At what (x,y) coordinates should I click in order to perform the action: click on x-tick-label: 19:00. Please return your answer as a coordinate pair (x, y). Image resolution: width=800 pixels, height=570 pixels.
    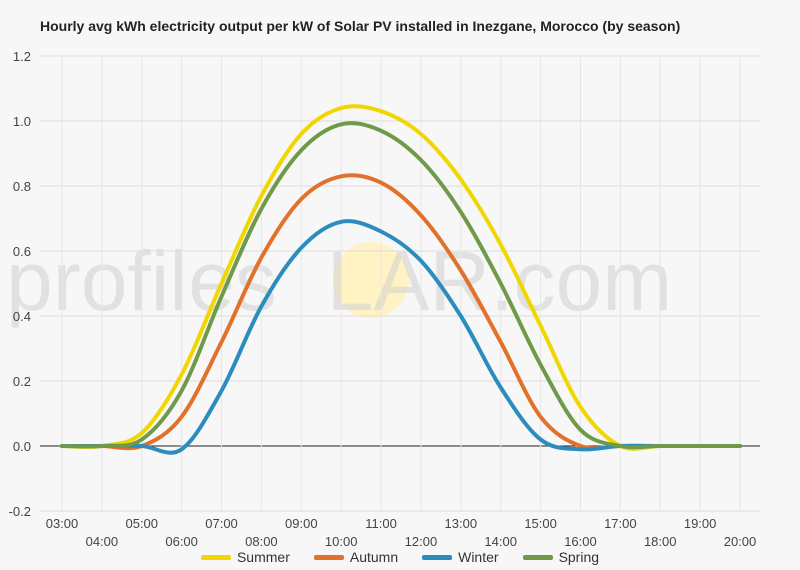
    Looking at the image, I should click on (700, 523).